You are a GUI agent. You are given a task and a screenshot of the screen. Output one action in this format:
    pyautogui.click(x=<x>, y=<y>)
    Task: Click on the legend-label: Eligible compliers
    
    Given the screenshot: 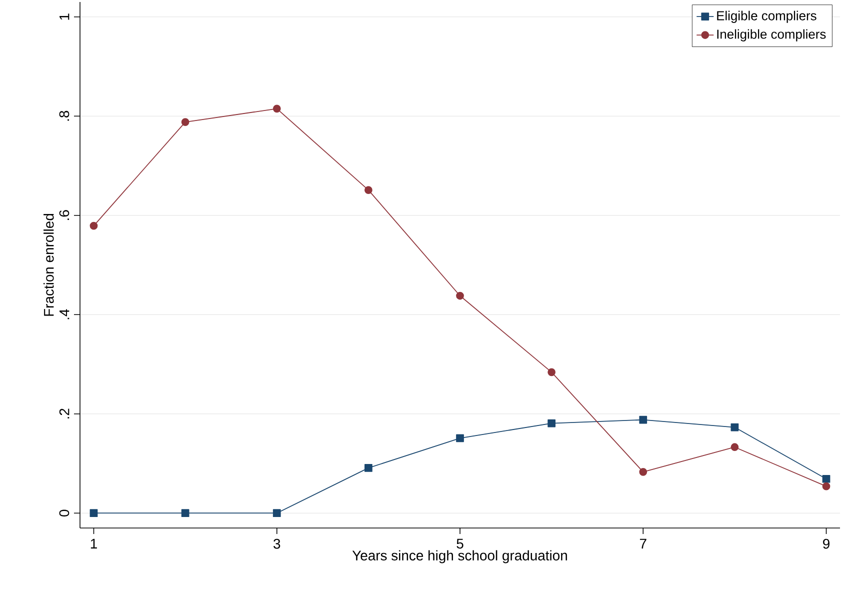 What is the action you would take?
    pyautogui.click(x=766, y=16)
    